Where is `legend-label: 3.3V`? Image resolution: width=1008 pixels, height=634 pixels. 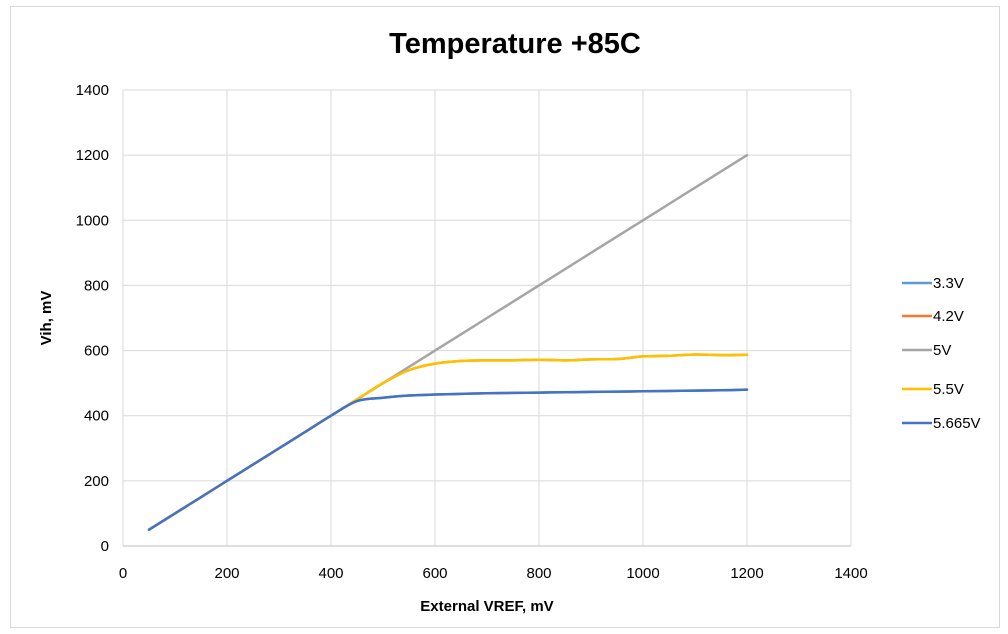
legend-label: 3.3V is located at coordinates (948, 283).